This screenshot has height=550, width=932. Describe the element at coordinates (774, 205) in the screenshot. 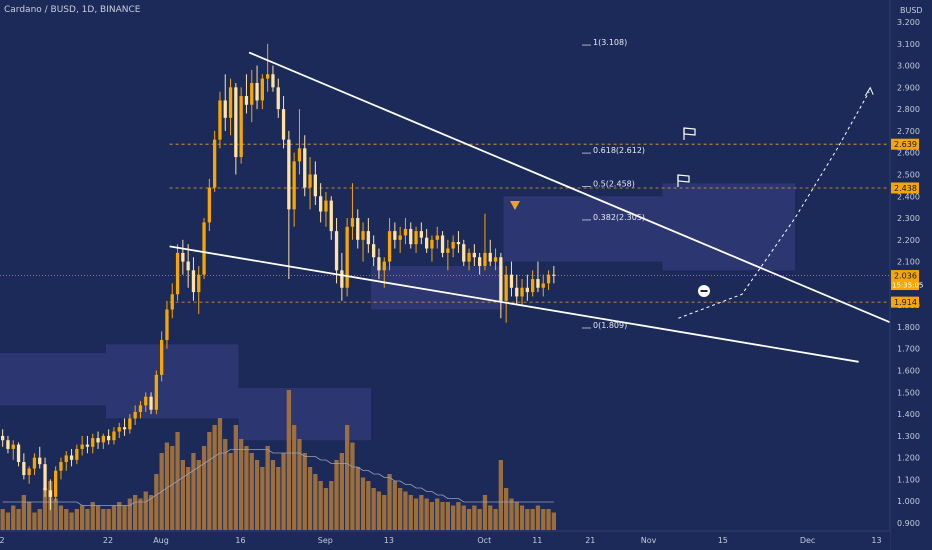

I see `projection-path` at that location.